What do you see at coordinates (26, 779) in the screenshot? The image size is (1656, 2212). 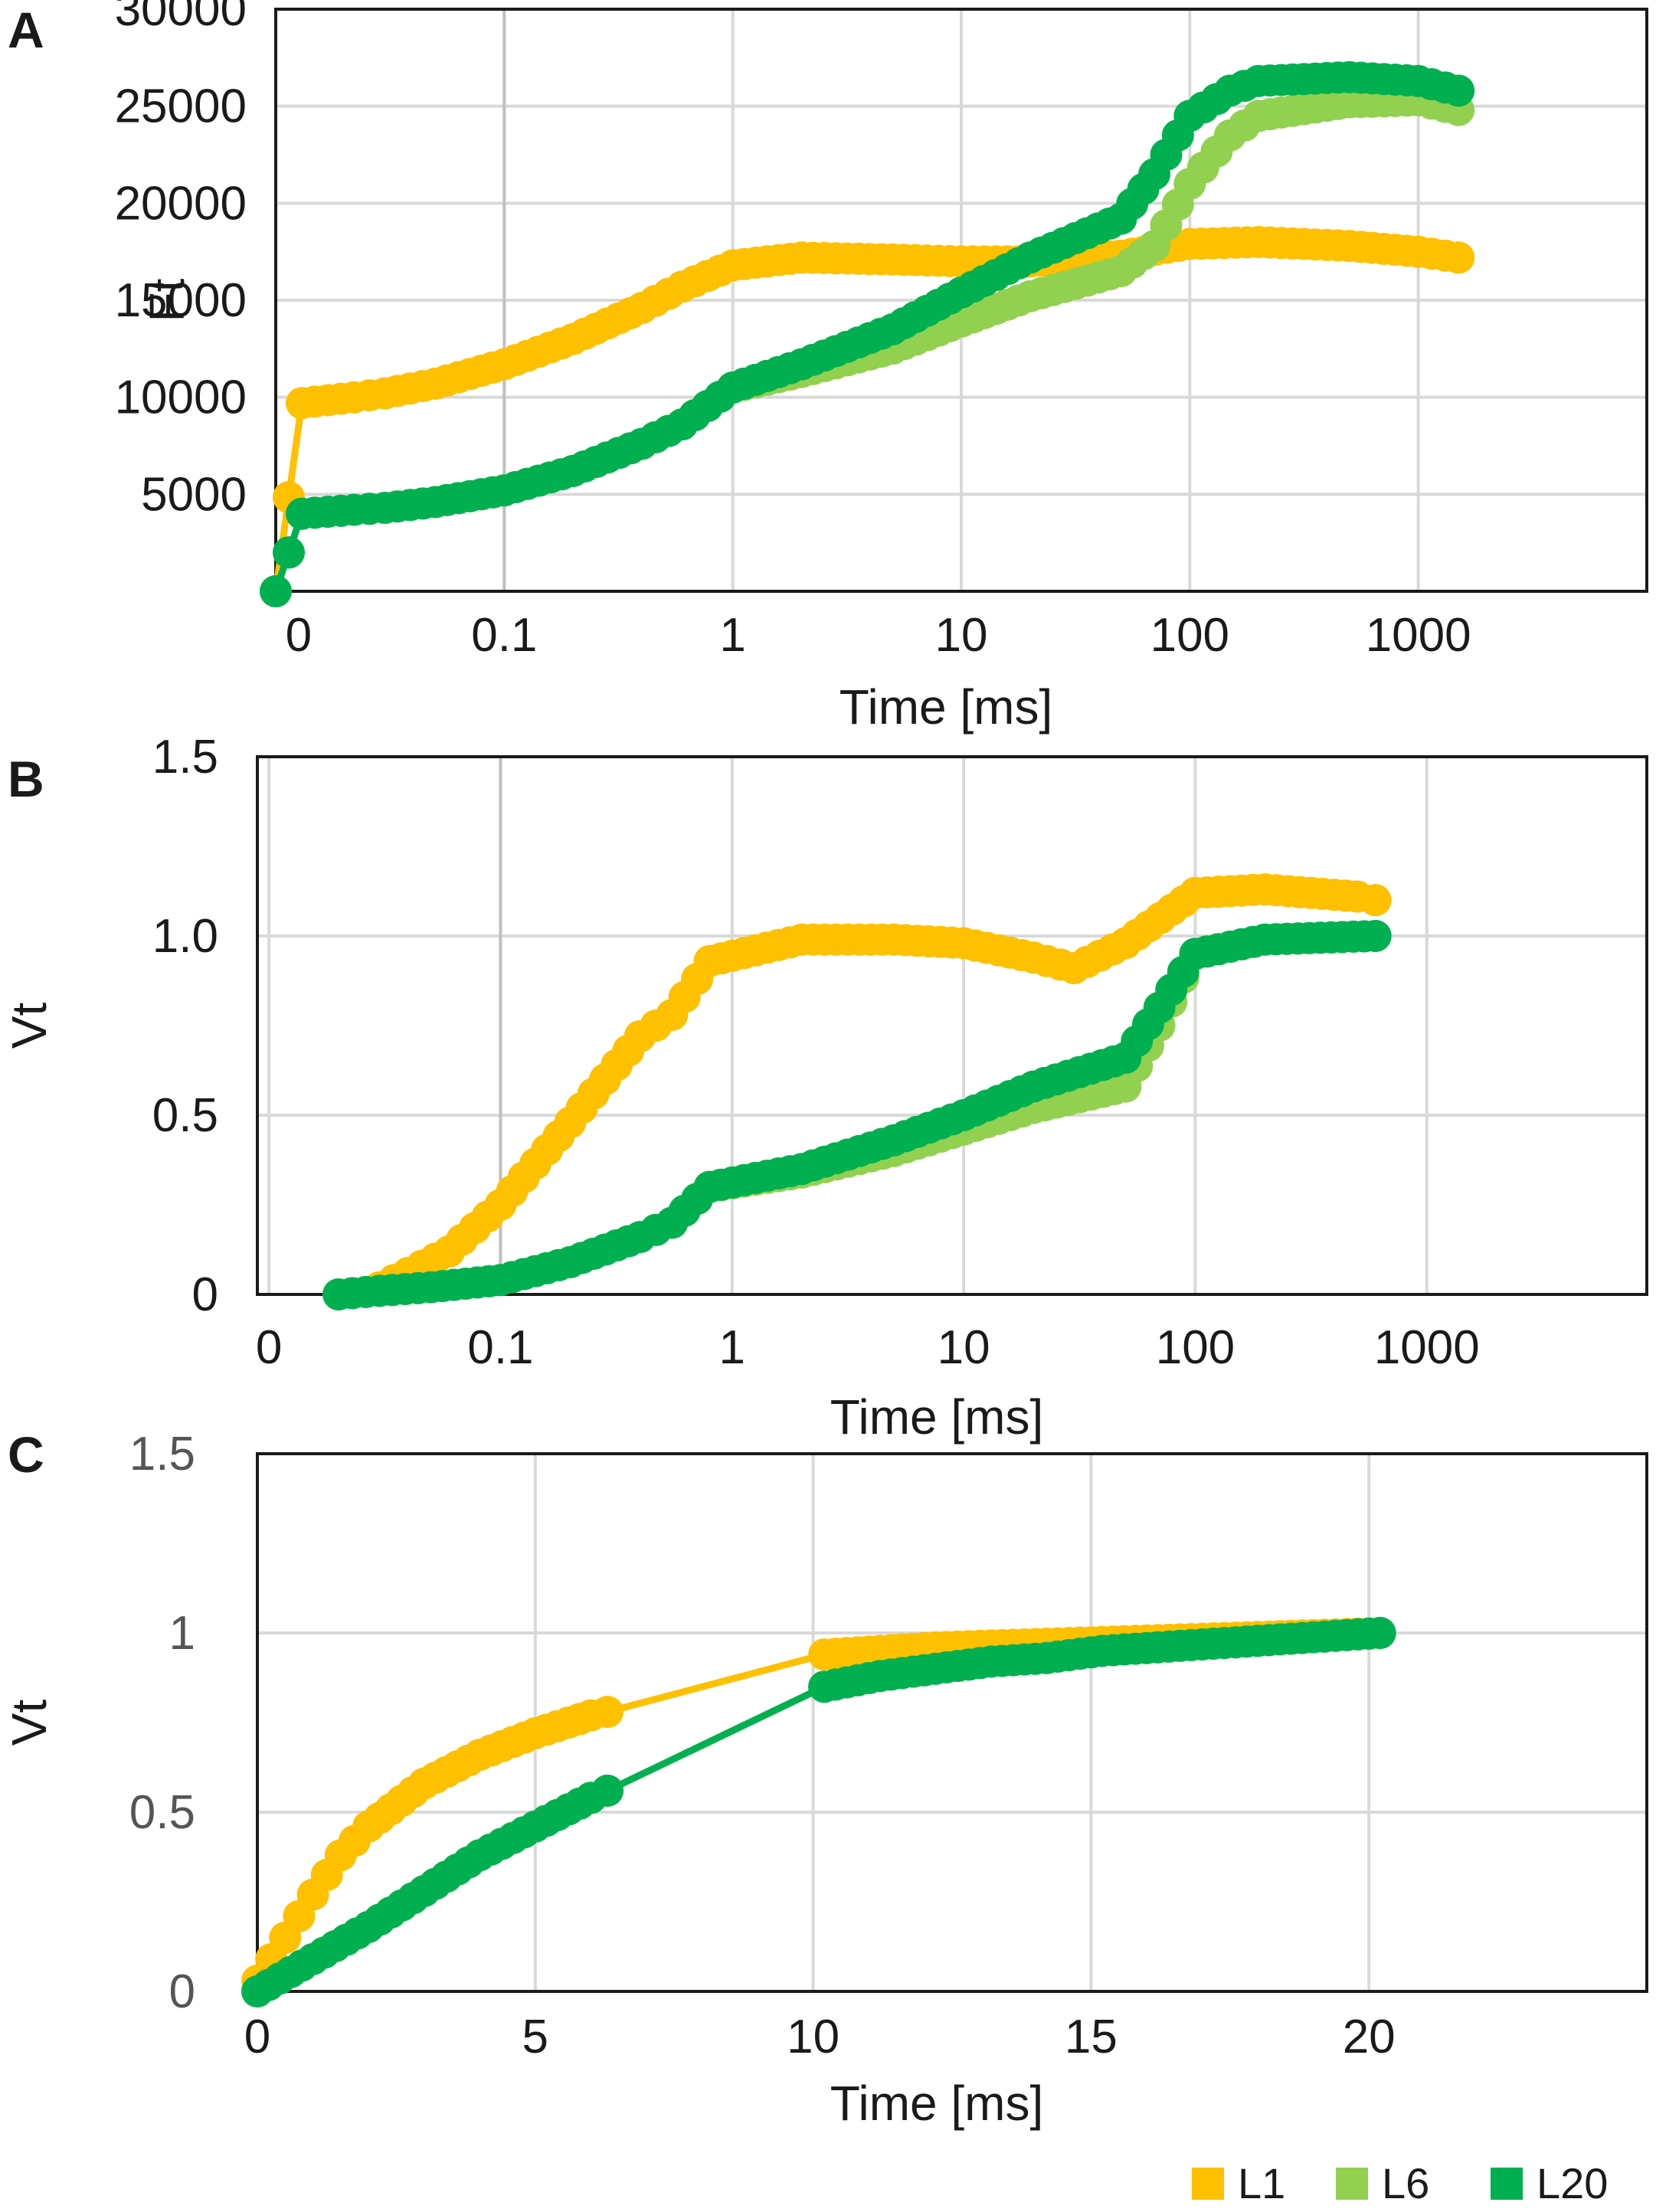 I see `panel-label-b: B` at bounding box center [26, 779].